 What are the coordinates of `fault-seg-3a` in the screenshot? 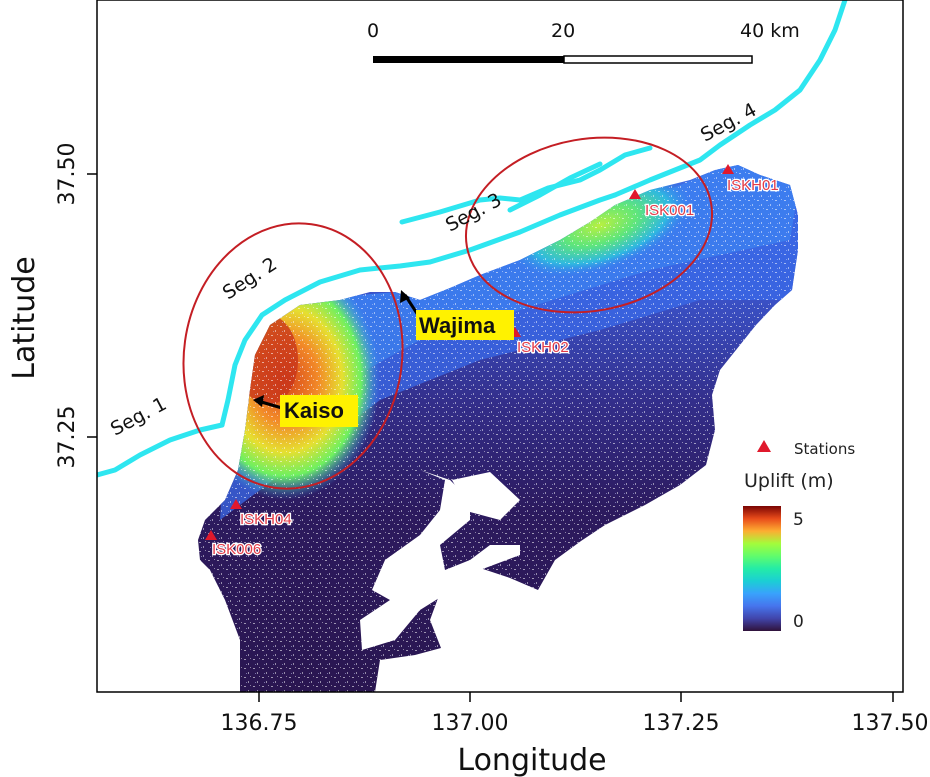 It's located at (526, 185).